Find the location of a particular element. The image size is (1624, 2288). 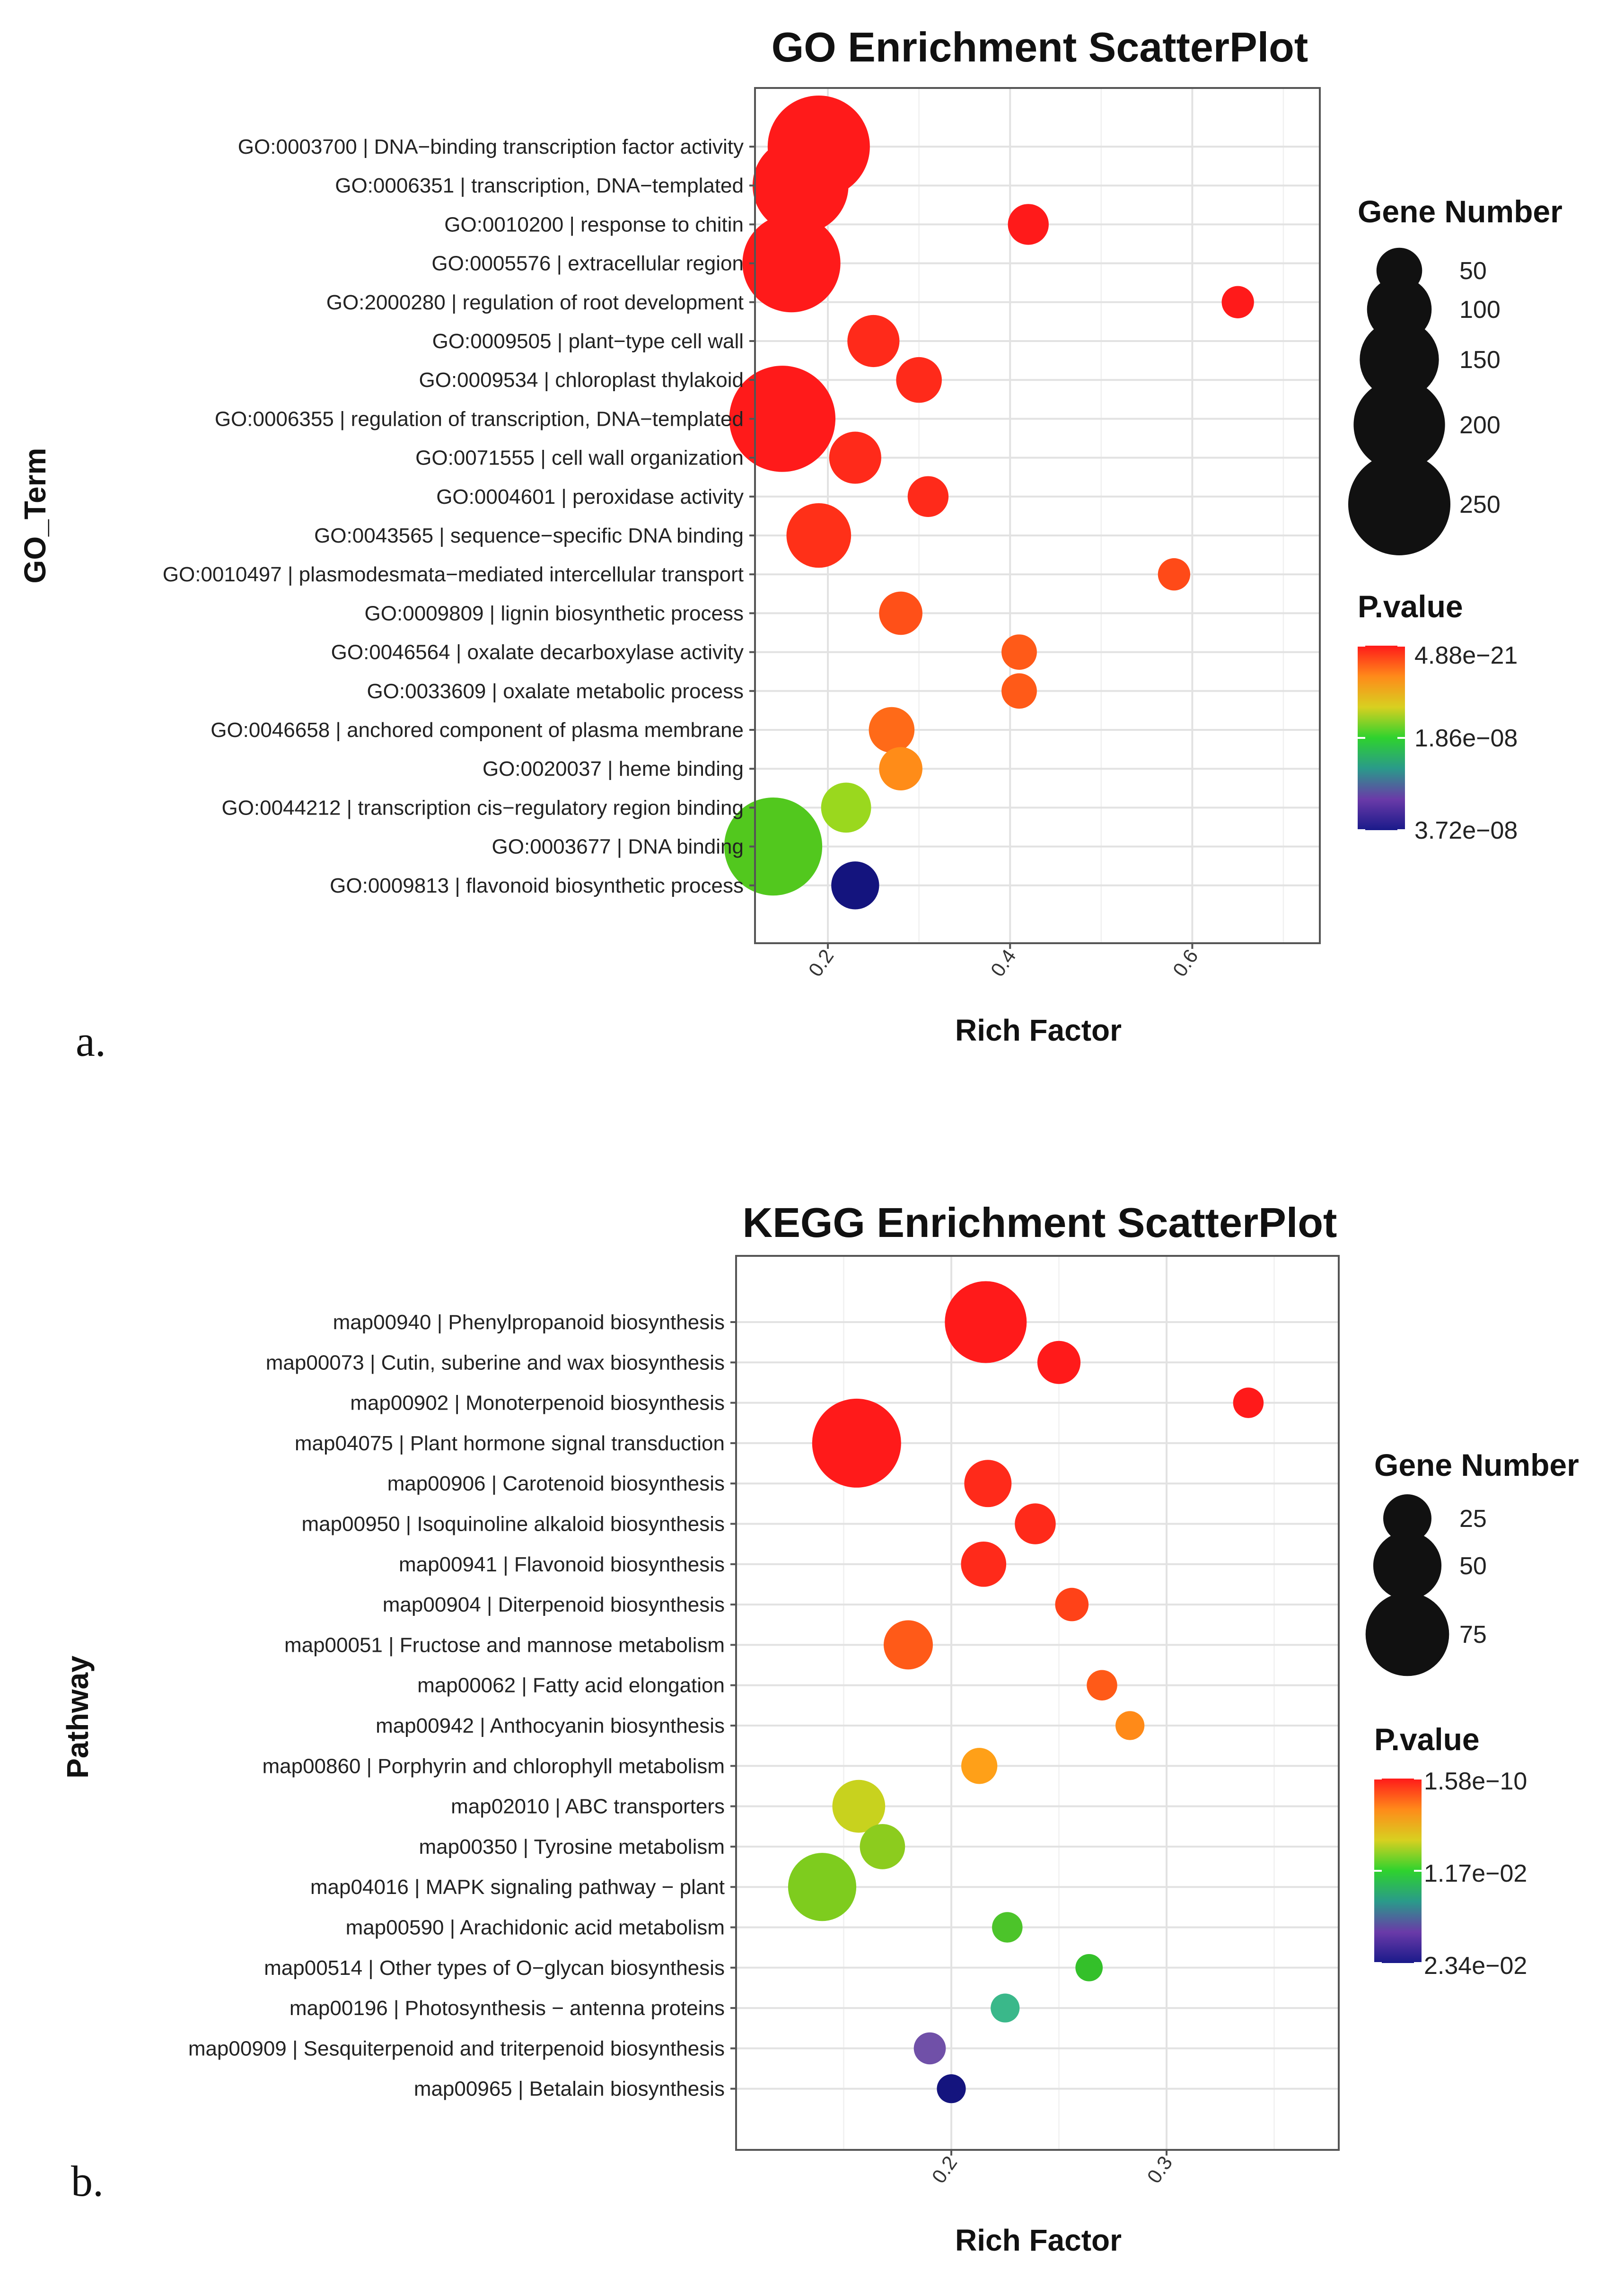

x-tick-label: 0.3 is located at coordinates (1159, 2170).